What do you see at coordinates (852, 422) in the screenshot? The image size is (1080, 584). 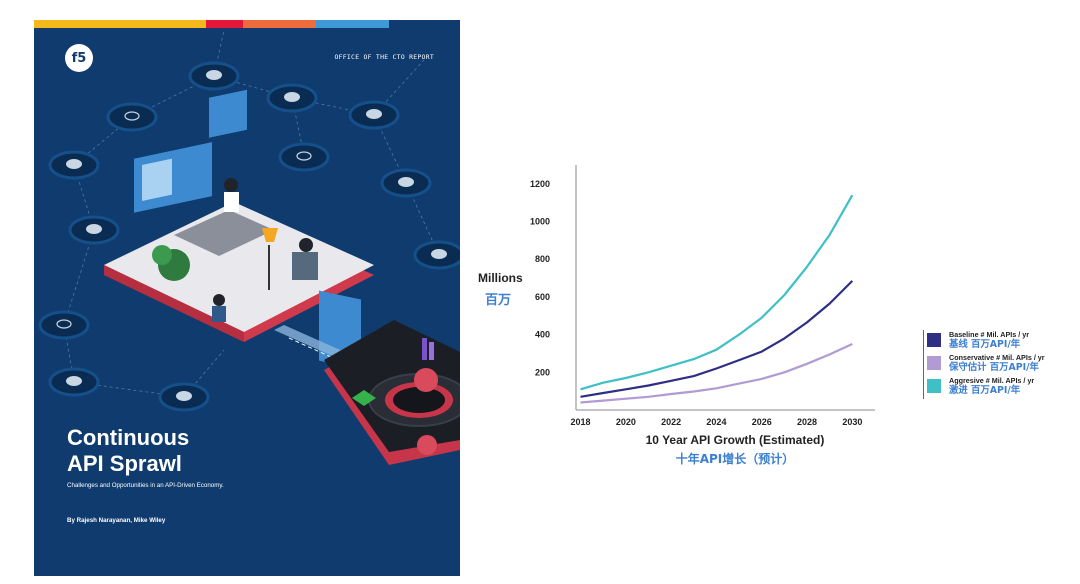 I see `x-tick-label: 2030` at bounding box center [852, 422].